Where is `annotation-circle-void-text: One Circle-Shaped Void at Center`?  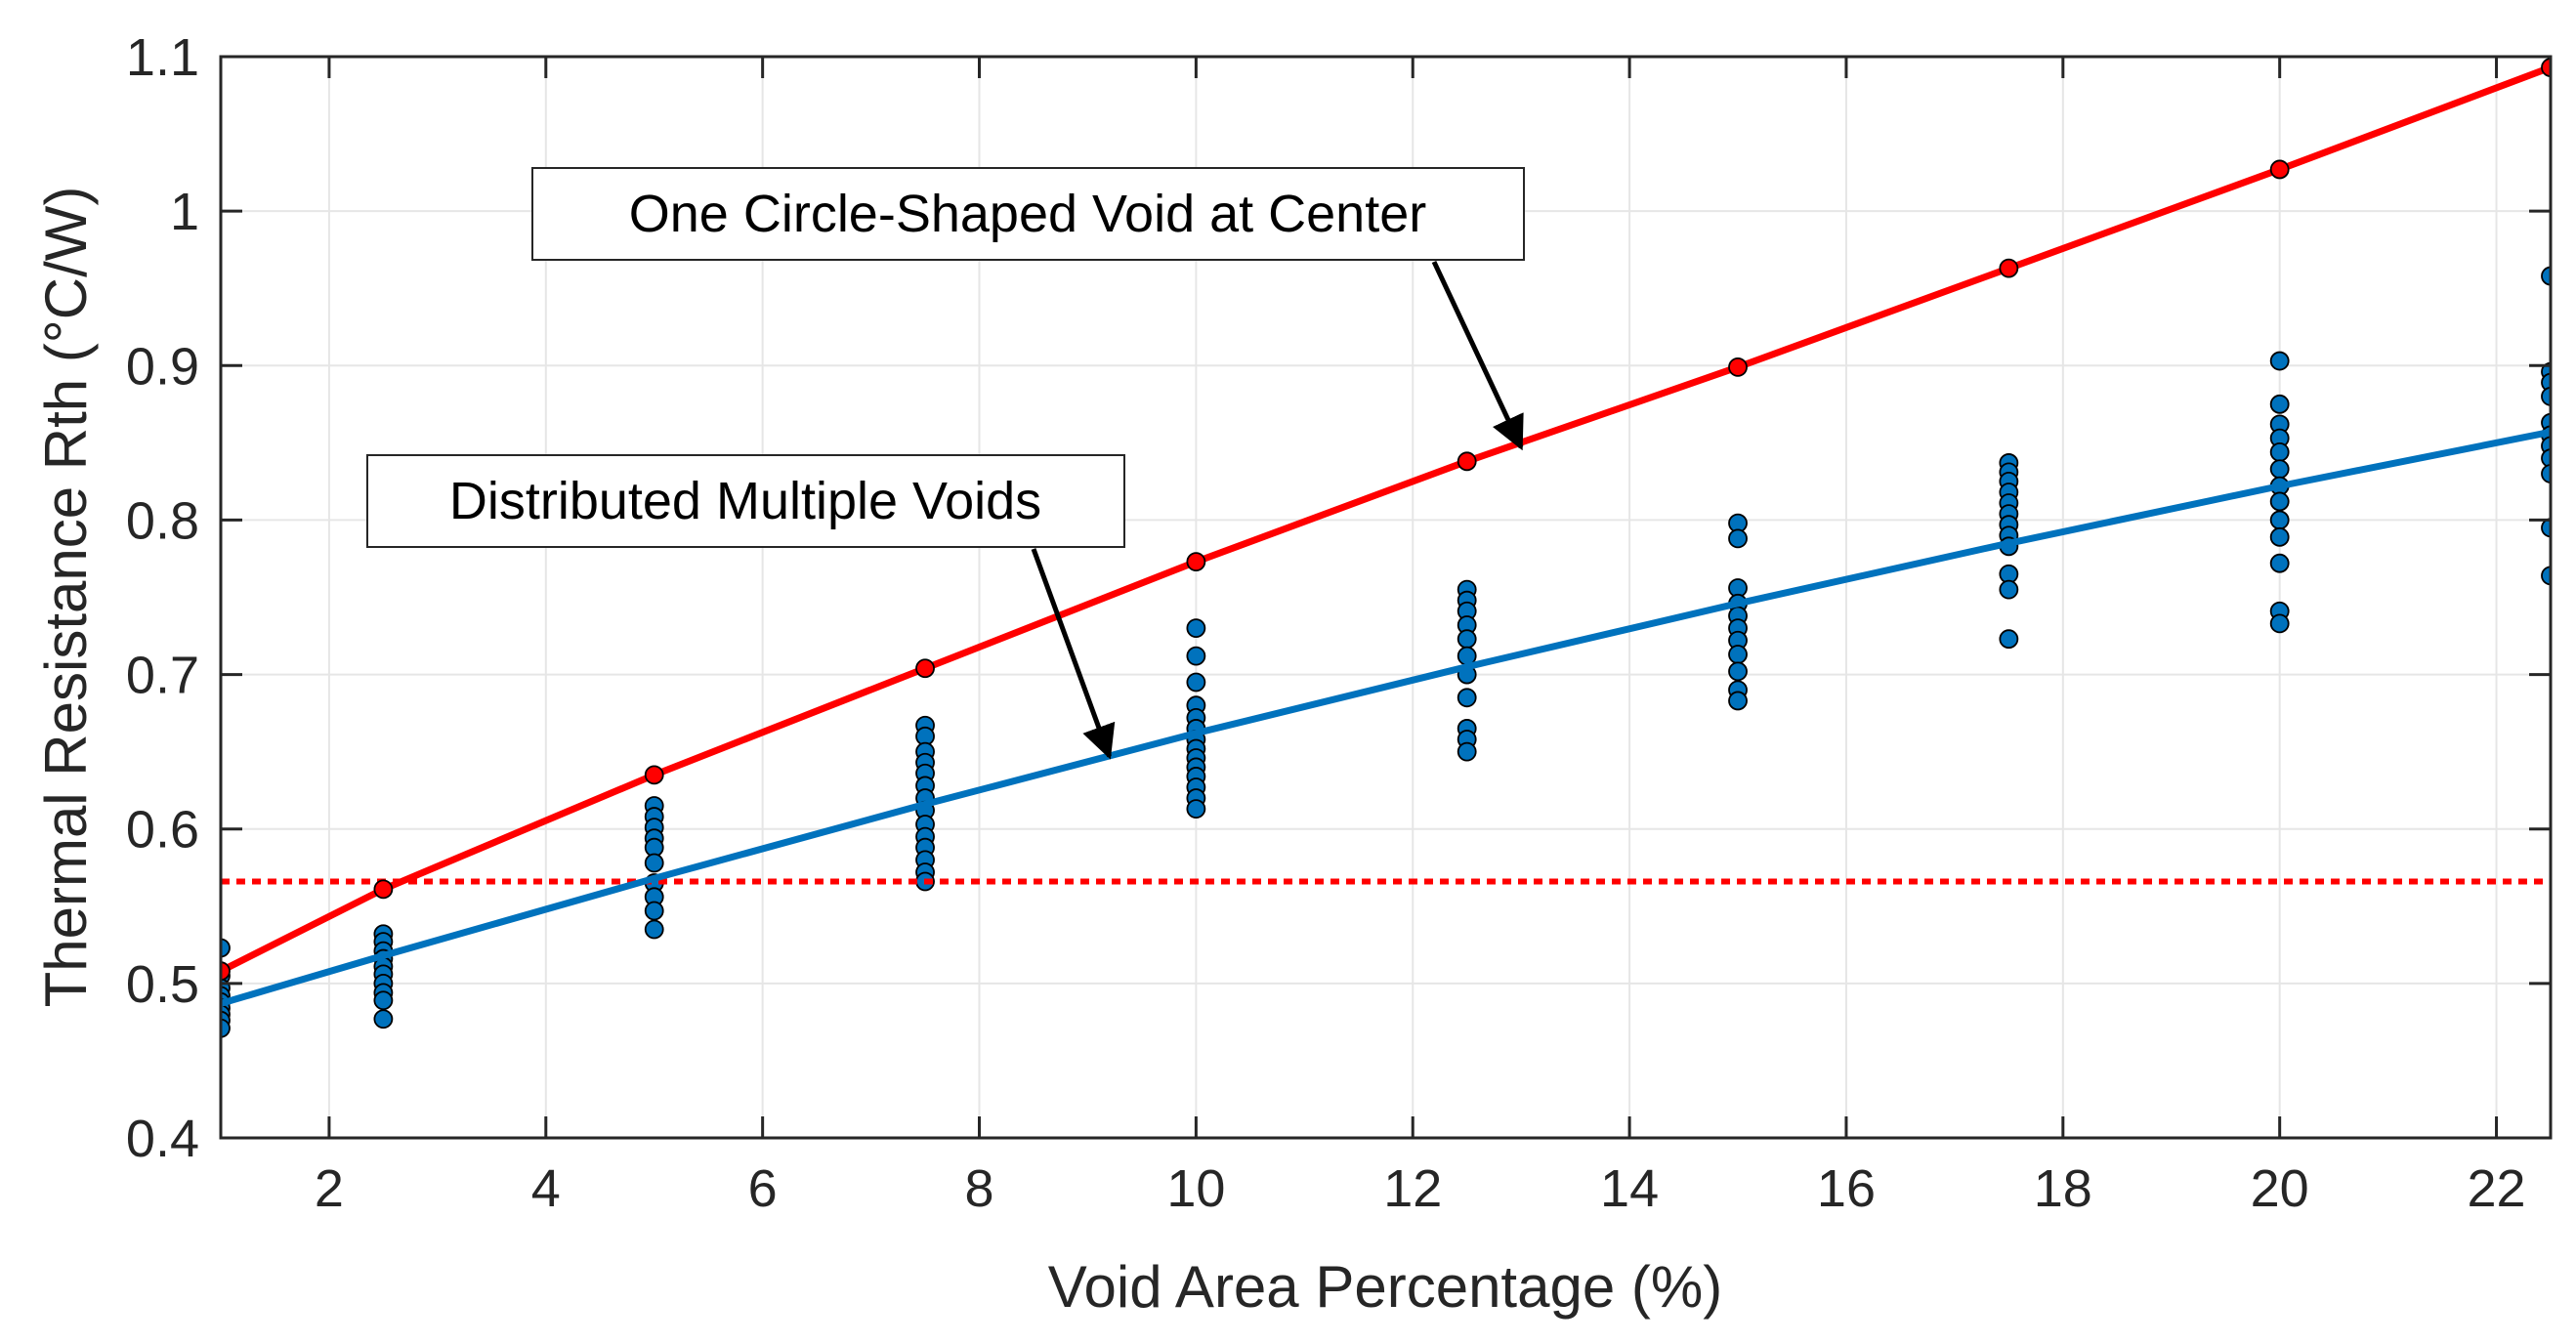 annotation-circle-void-text: One Circle-Shaped Void at Center is located at coordinates (1027, 214).